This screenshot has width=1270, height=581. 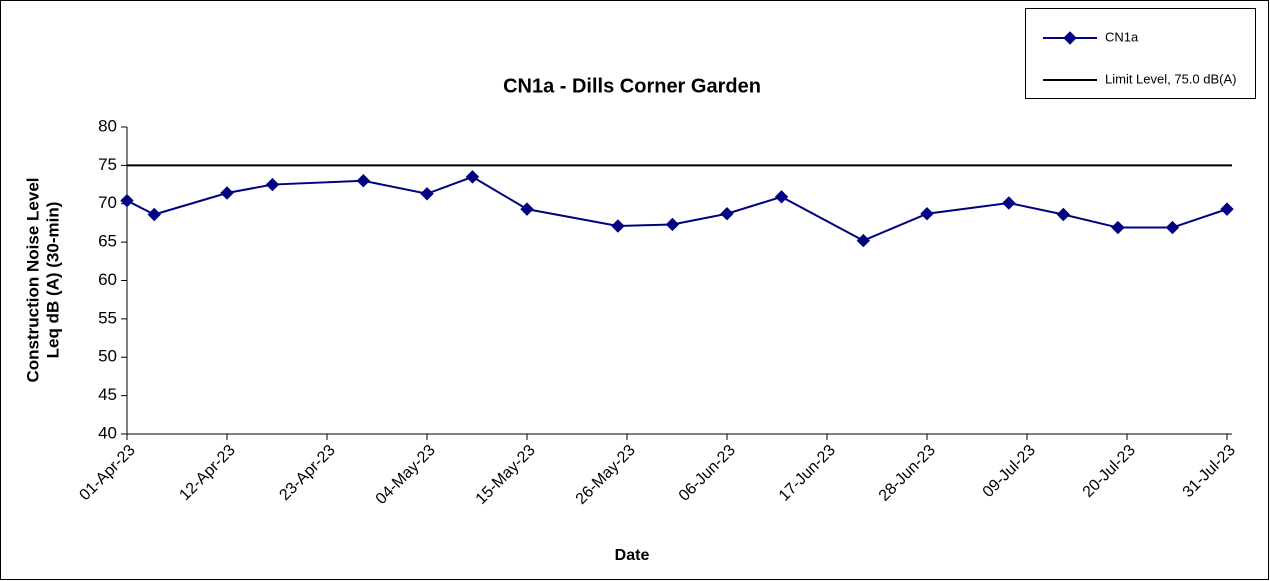 I want to click on x-tick-label: 09-Jul-23, so click(x=1009, y=471).